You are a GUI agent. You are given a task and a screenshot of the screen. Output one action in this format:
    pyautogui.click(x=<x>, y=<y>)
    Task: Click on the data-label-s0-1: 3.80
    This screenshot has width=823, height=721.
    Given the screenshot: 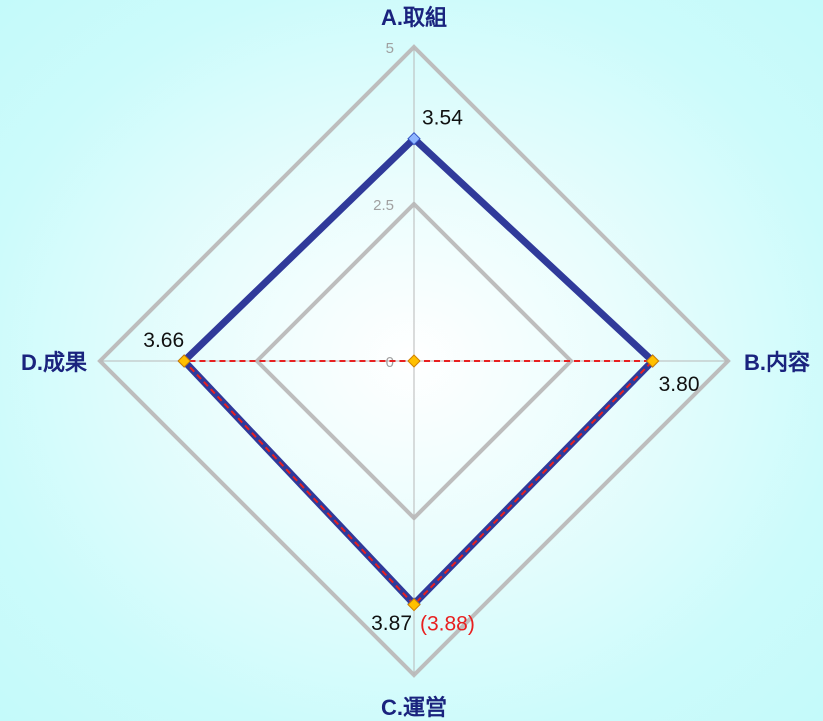 What is the action you would take?
    pyautogui.click(x=679, y=384)
    